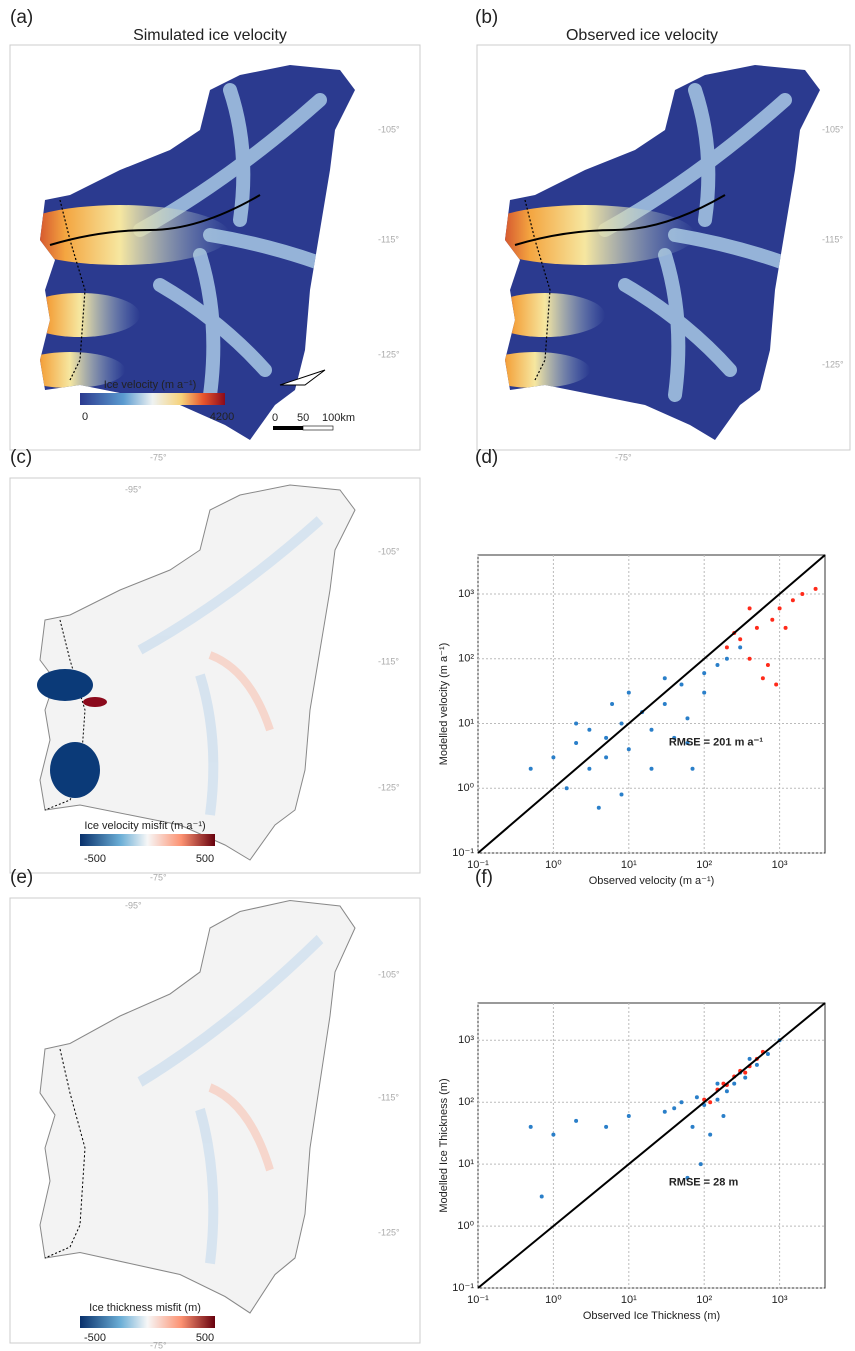  What do you see at coordinates (145, 1308) in the screenshot?
I see `colorbar-title: Ice thickness misfit (m)` at bounding box center [145, 1308].